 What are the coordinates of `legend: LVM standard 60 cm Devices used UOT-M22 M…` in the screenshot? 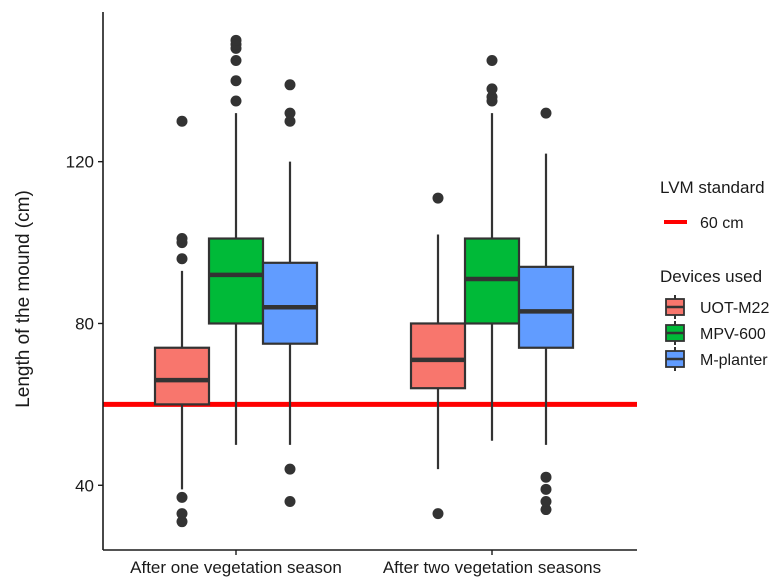 It's located at (714, 274).